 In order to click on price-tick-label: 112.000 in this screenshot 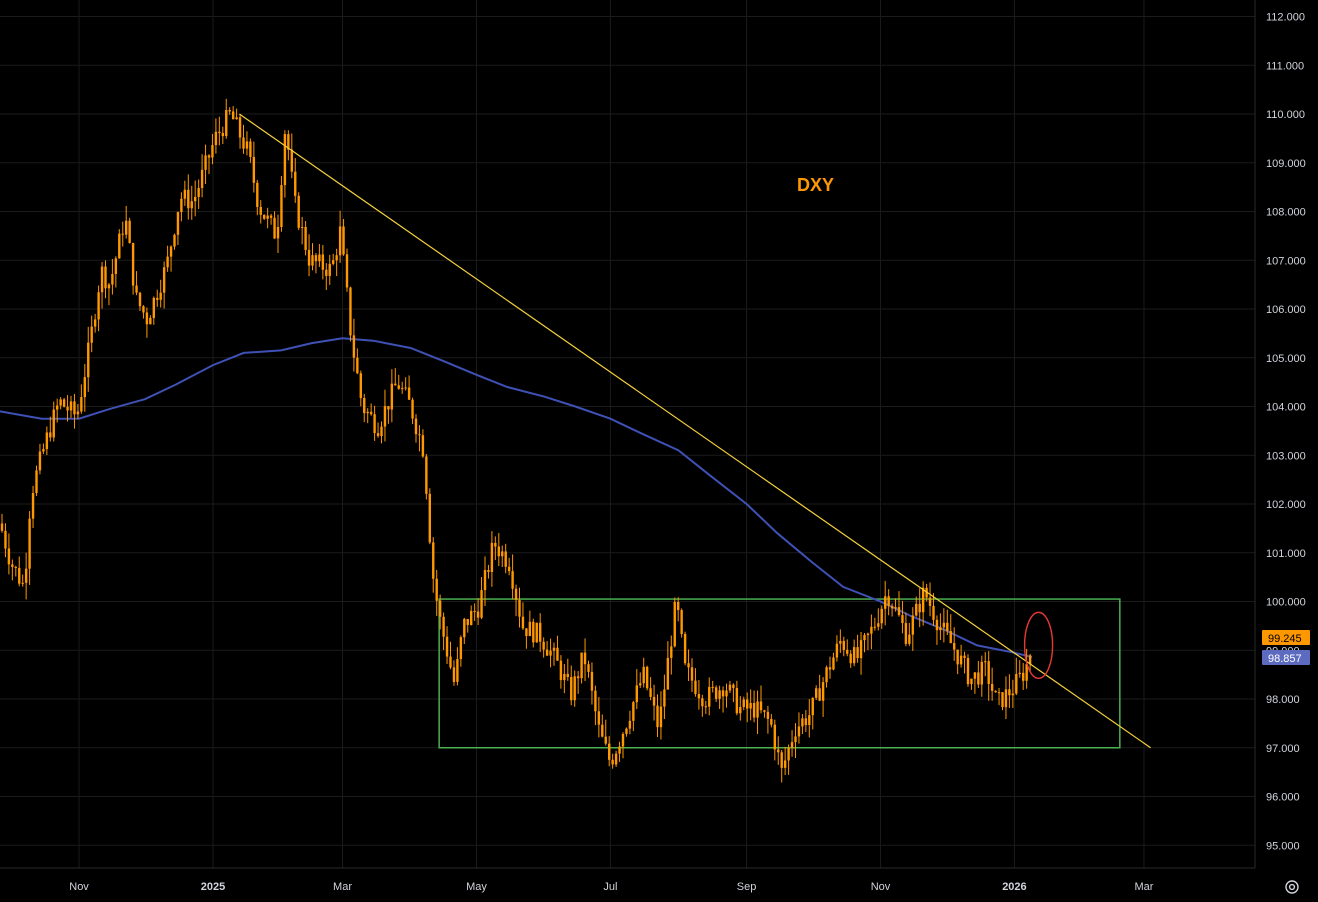, I will do `click(1285, 18)`.